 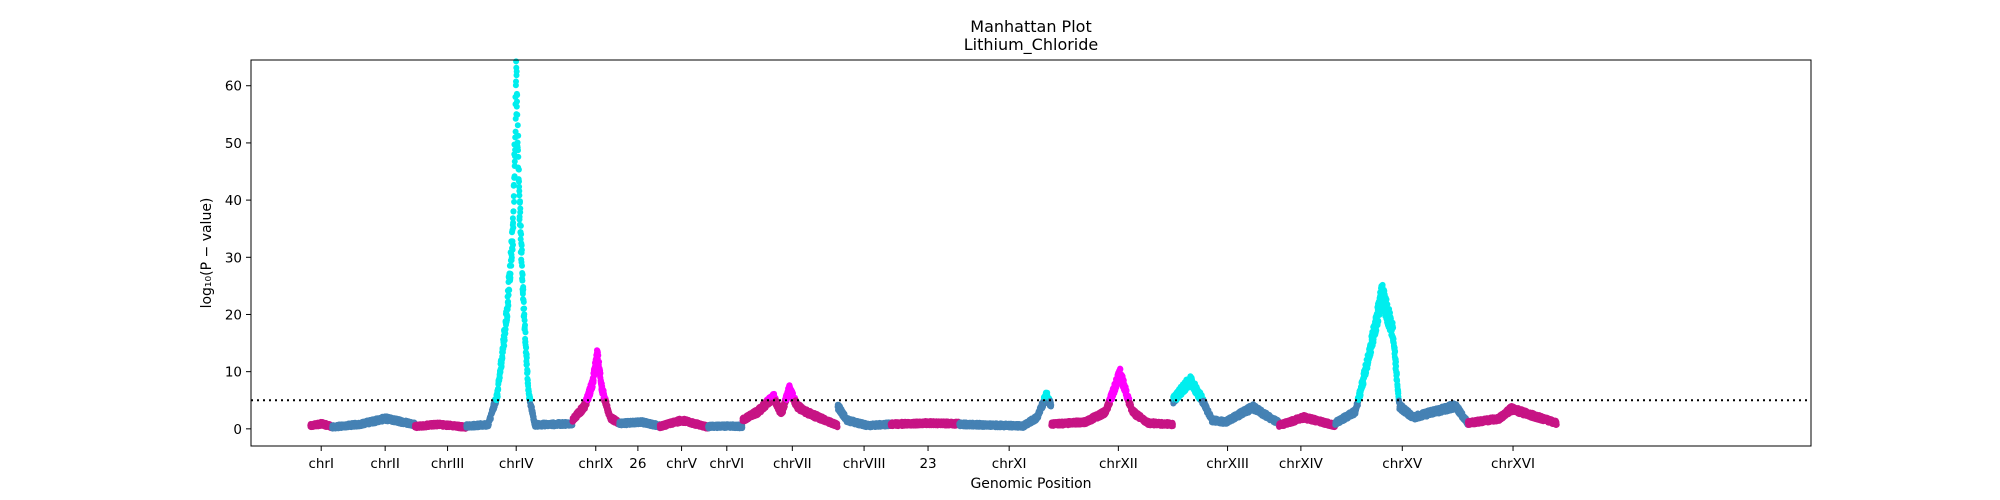 What do you see at coordinates (1030, 26) in the screenshot?
I see `chart-title: Manhattan Plot` at bounding box center [1030, 26].